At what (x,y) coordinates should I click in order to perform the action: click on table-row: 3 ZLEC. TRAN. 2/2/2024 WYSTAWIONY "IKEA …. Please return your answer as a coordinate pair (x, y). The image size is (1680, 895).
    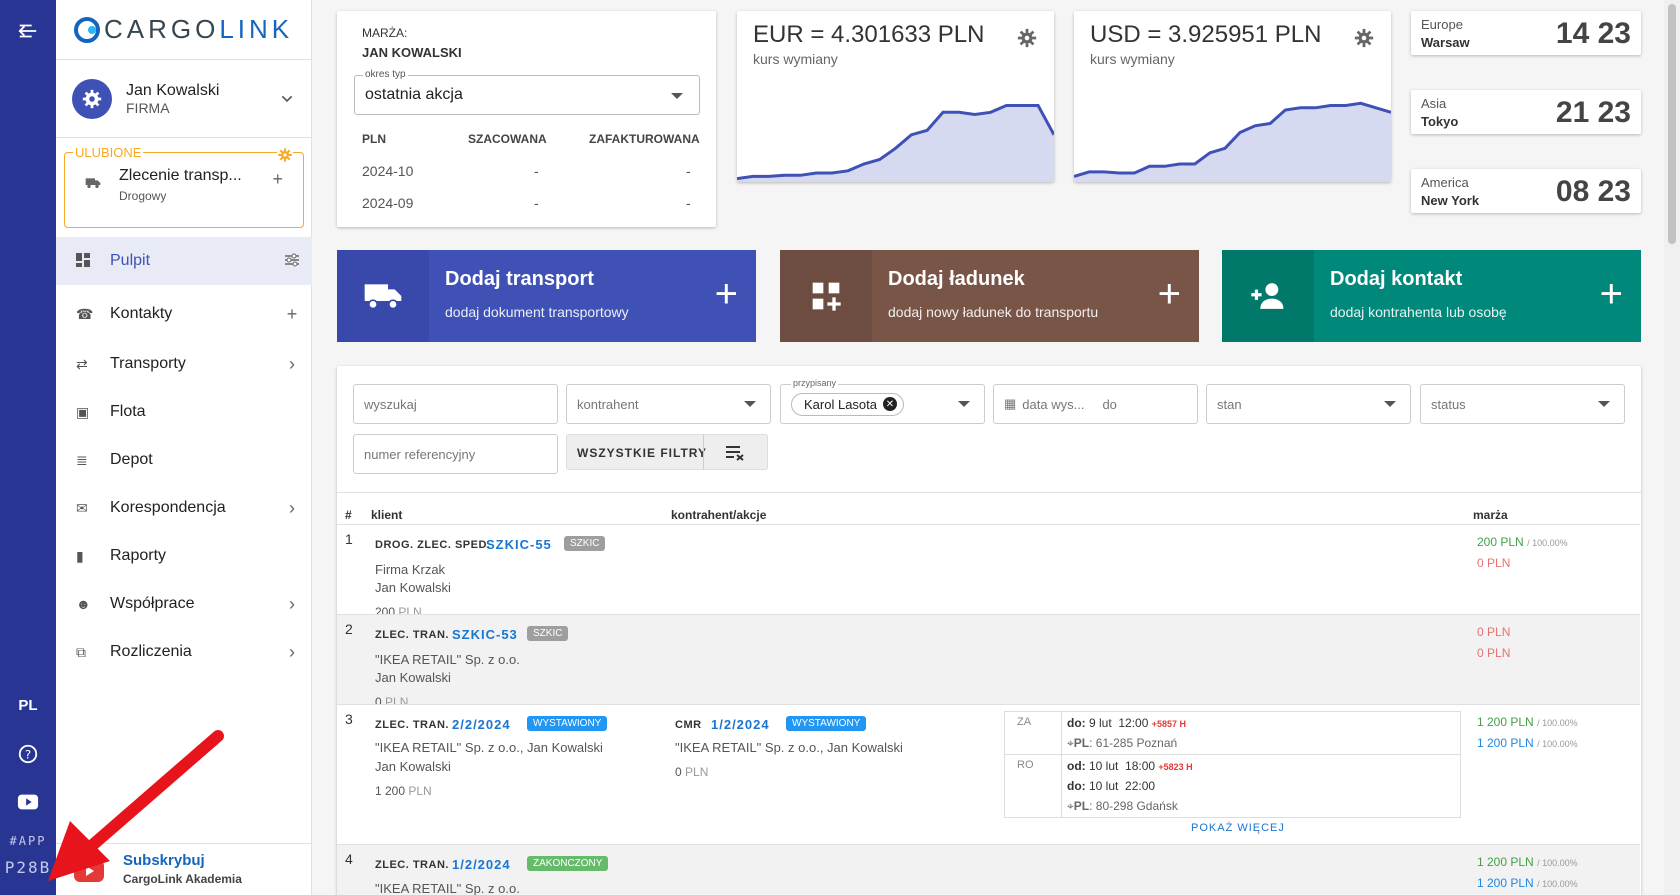
    Looking at the image, I should click on (988, 774).